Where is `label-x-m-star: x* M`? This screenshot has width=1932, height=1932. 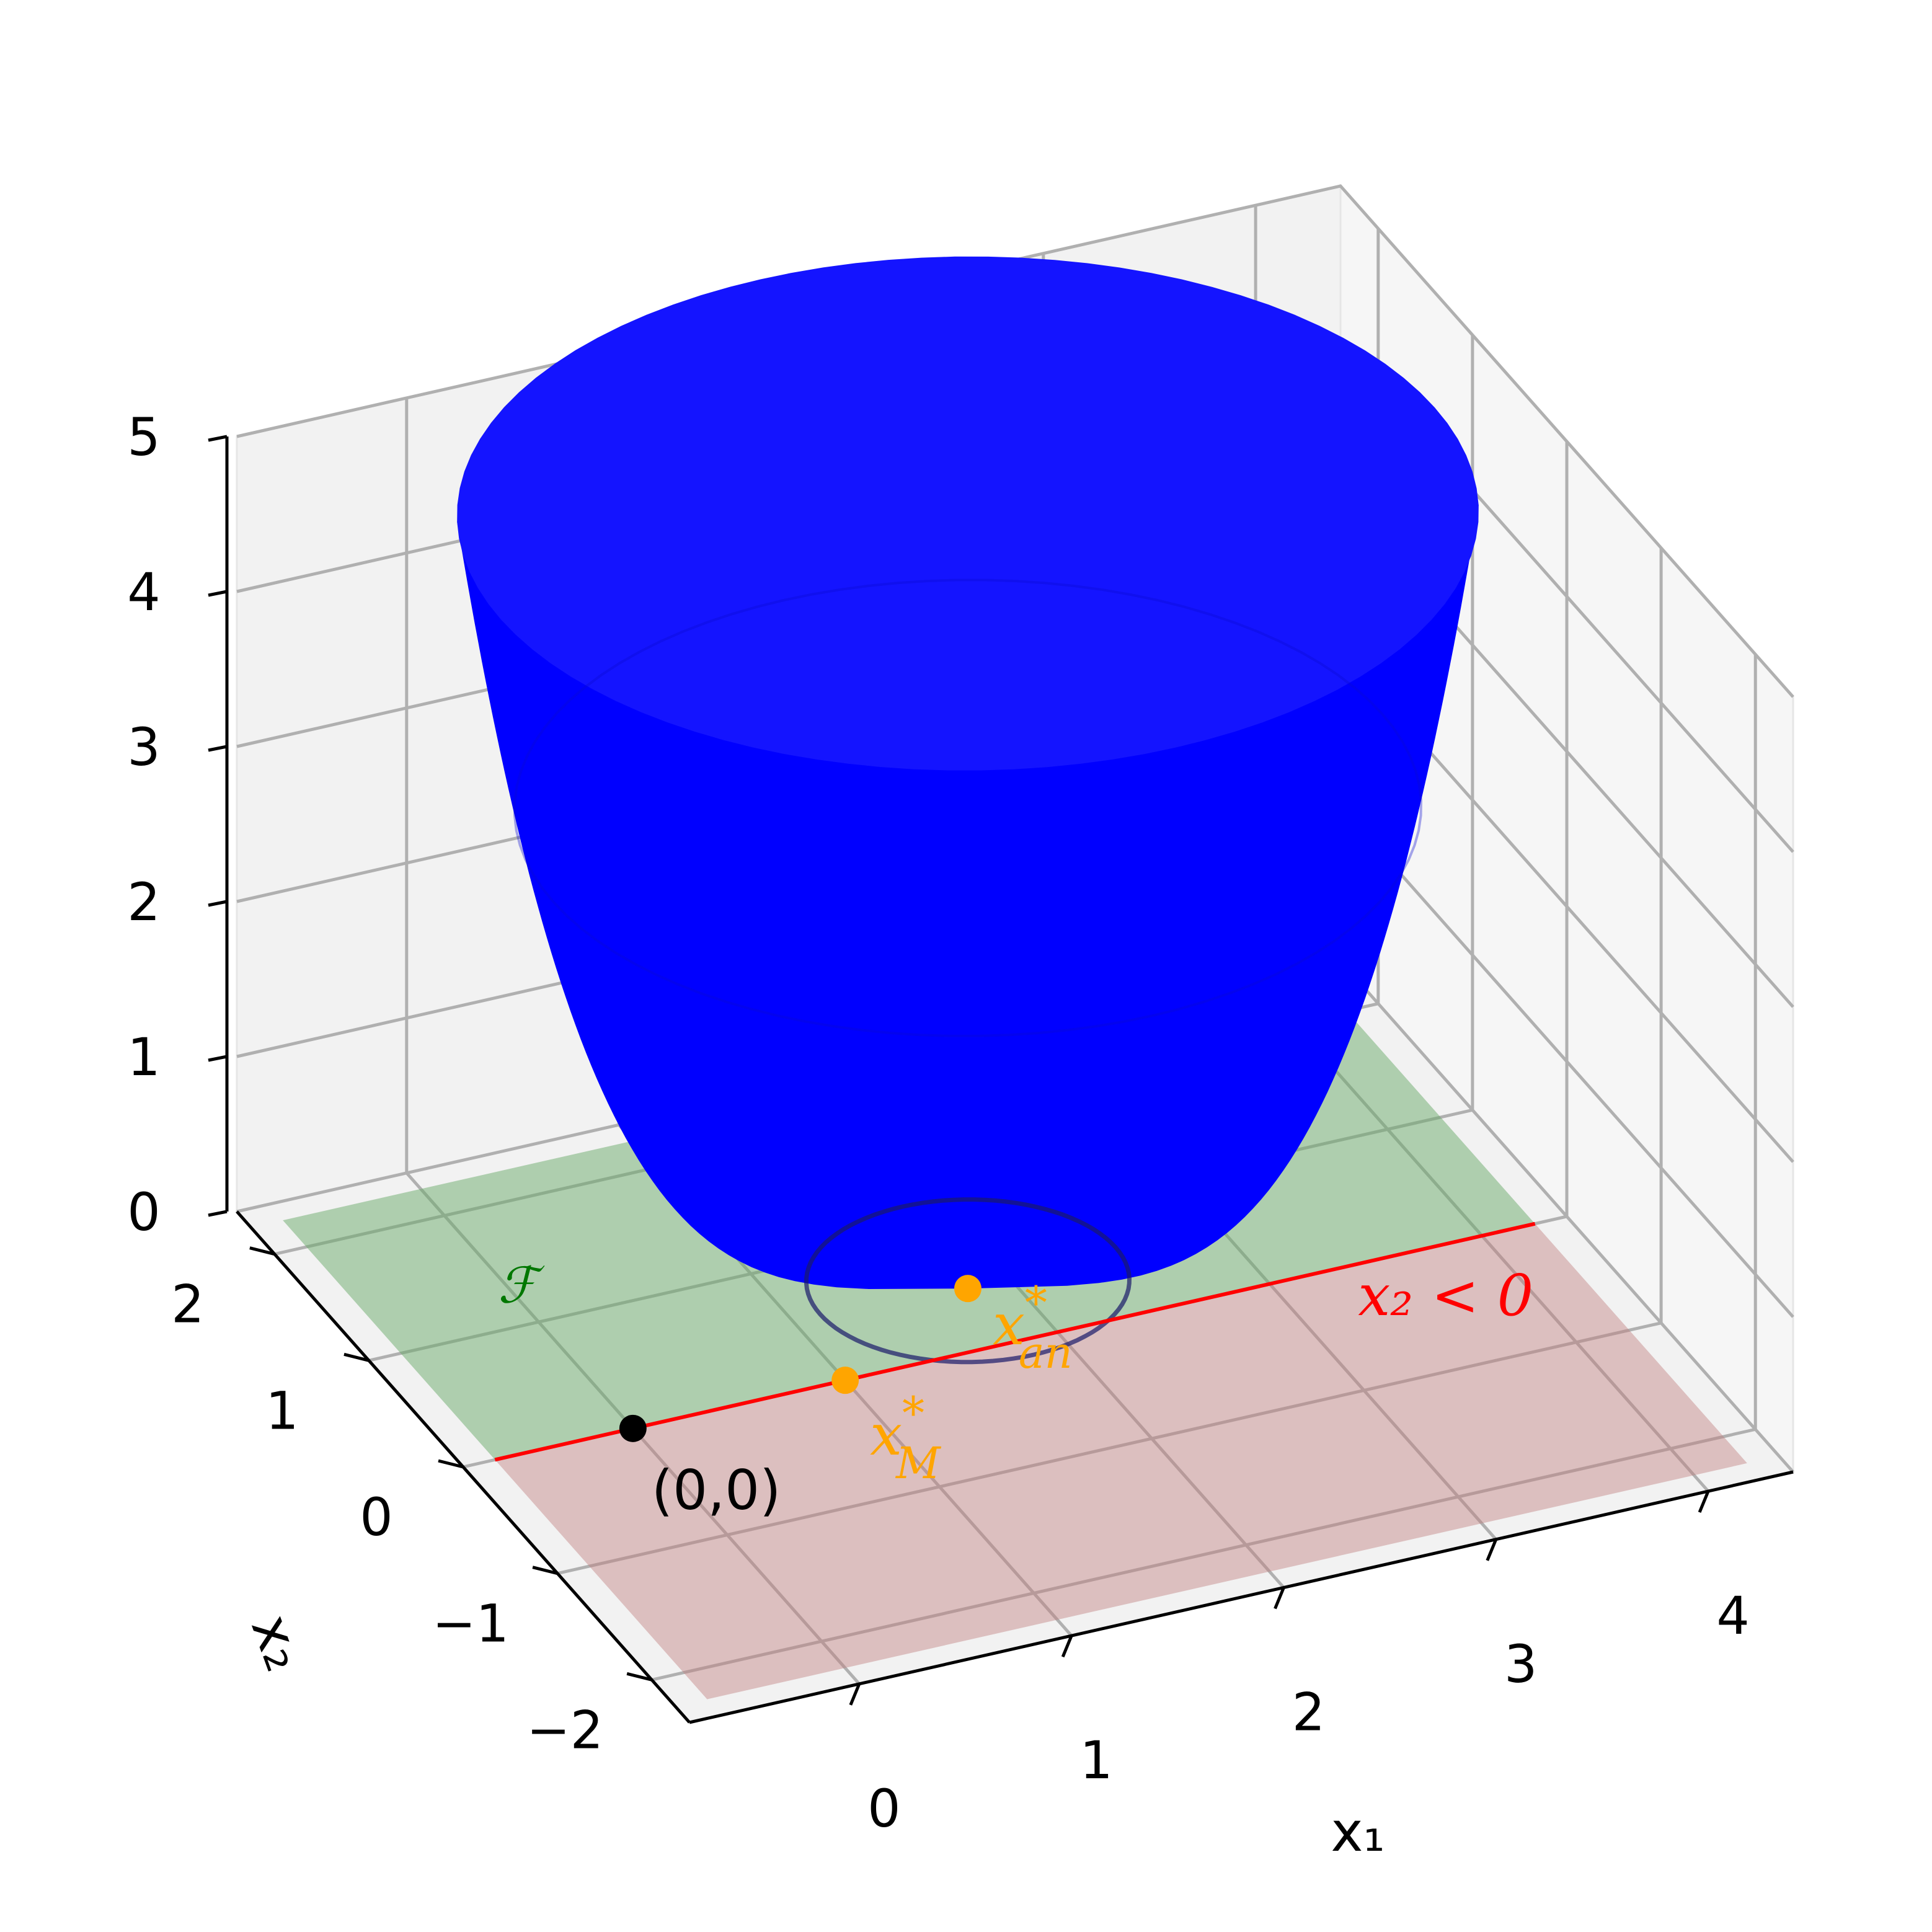
label-x-m-star: x* M is located at coordinates (906, 1438).